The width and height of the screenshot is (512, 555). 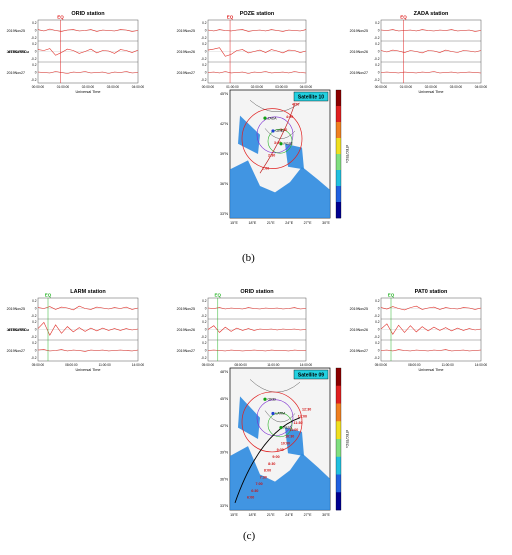 I want to click on satellite-track, so click(x=277, y=138).